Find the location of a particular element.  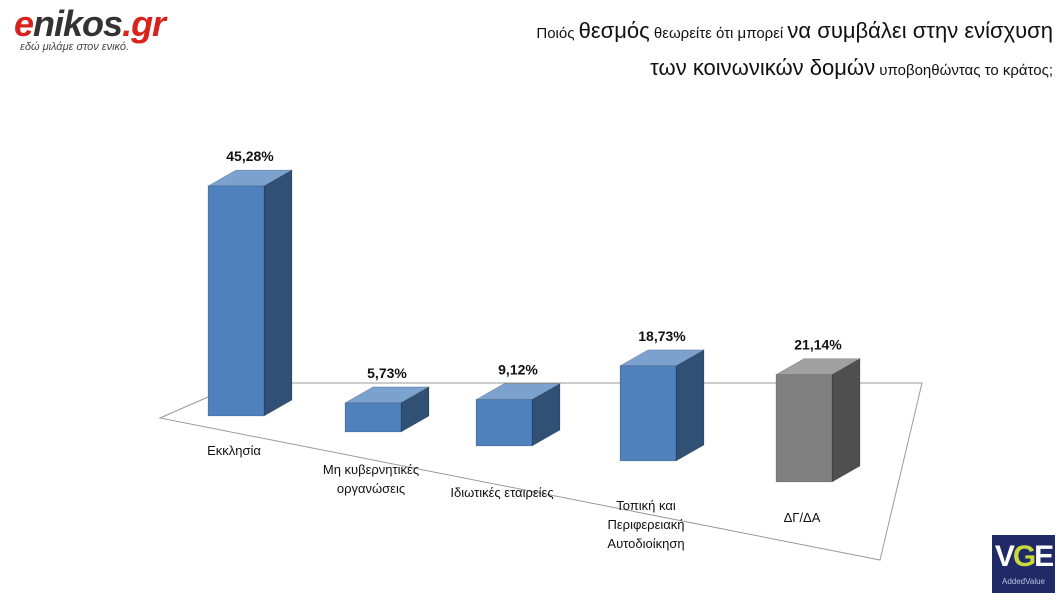

category-label: Ιδιωτικές εταιρείες is located at coordinates (501, 492).